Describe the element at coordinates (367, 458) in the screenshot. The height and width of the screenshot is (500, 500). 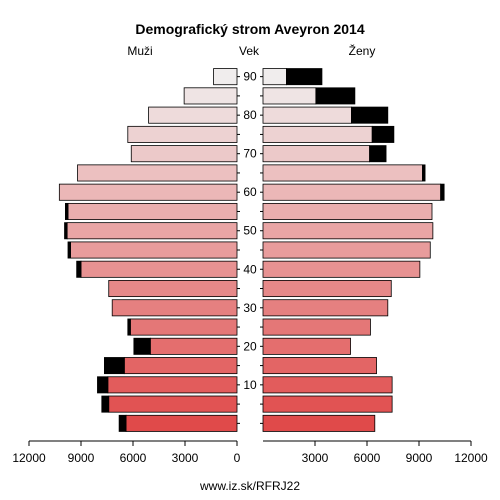
I see `x-tick-label-right-6000: 6000` at that location.